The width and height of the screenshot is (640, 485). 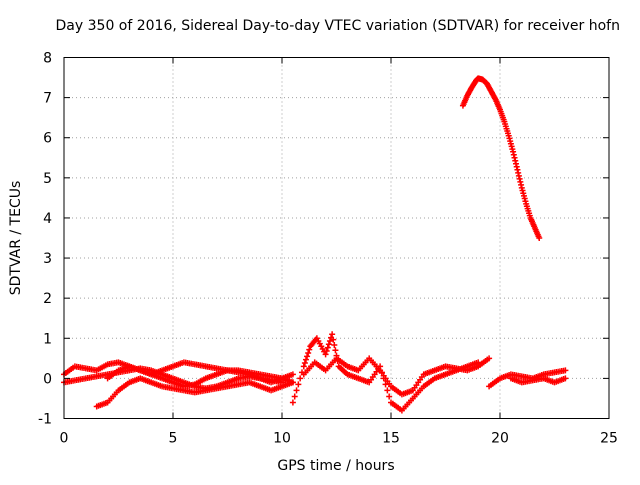 What do you see at coordinates (500, 439) in the screenshot?
I see `x-tick-label: 20` at bounding box center [500, 439].